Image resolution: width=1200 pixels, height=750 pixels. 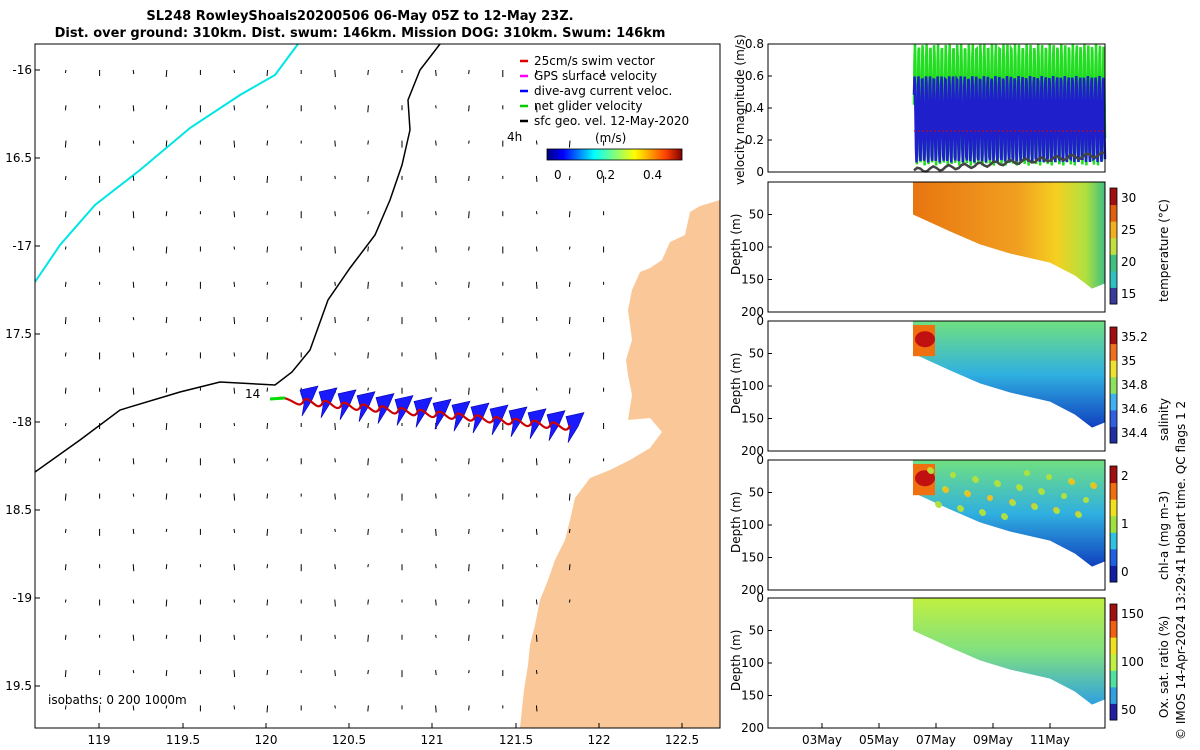 I want to click on chla-cbar-tick: 0, so click(x=1125, y=572).